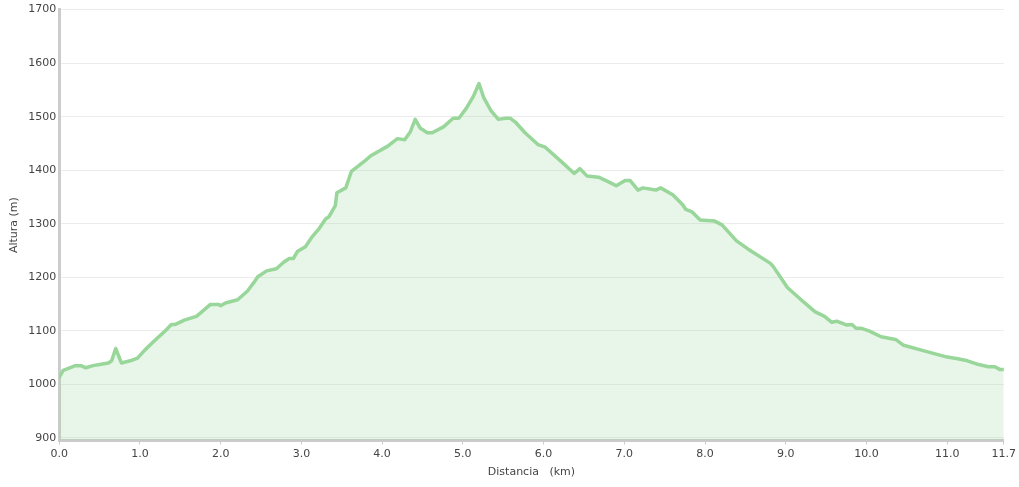 This screenshot has width=1019, height=487. Describe the element at coordinates (140, 454) in the screenshot. I see `x-tick-label: 1.0` at that location.